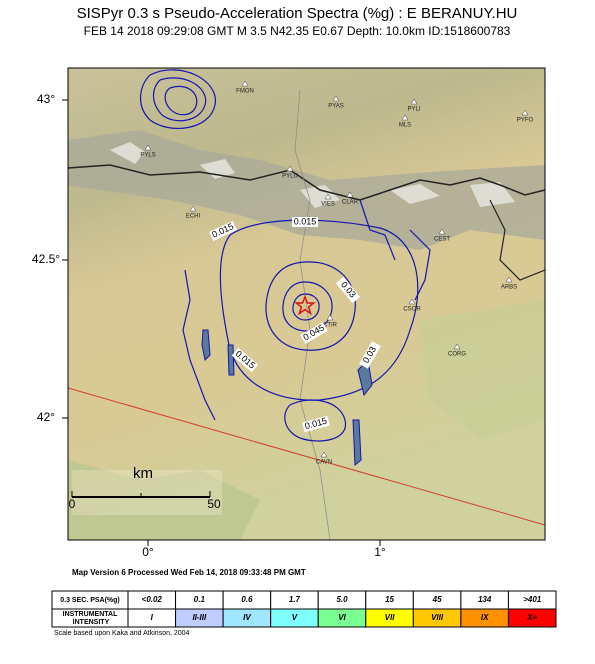 This screenshot has width=595, height=664. Describe the element at coordinates (509, 288) in the screenshot. I see `station-label: ARBS` at that location.